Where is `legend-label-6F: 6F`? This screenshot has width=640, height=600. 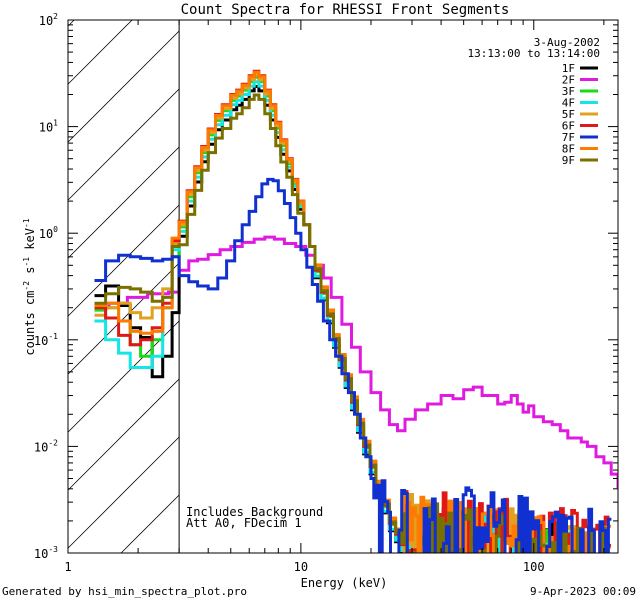 legend-label-6F: 6F is located at coordinates (568, 126).